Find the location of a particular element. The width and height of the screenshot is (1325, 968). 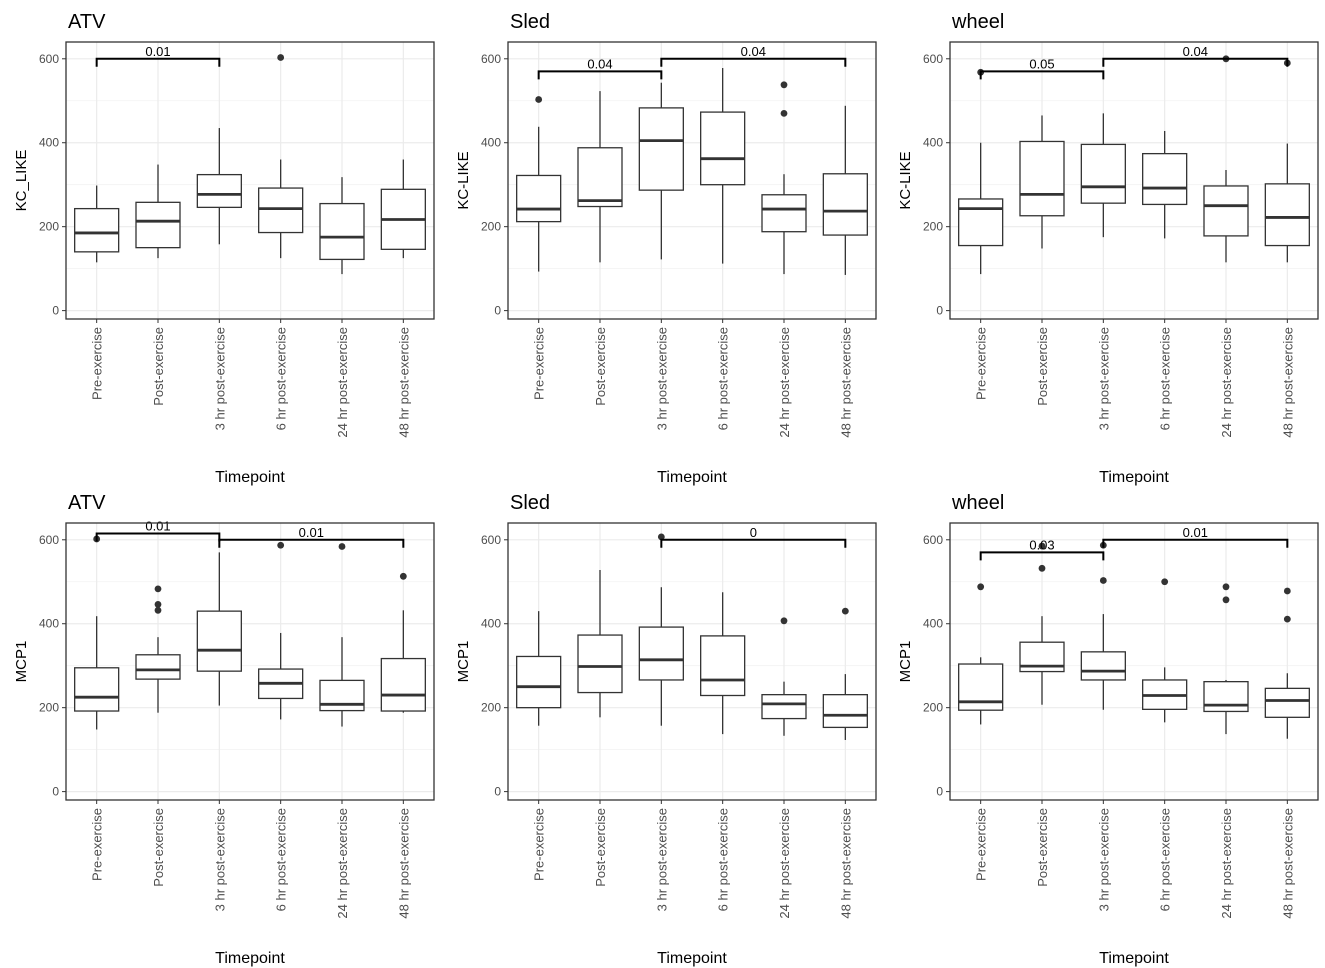

y-axis-label: KC-LIKE is located at coordinates (463, 180).